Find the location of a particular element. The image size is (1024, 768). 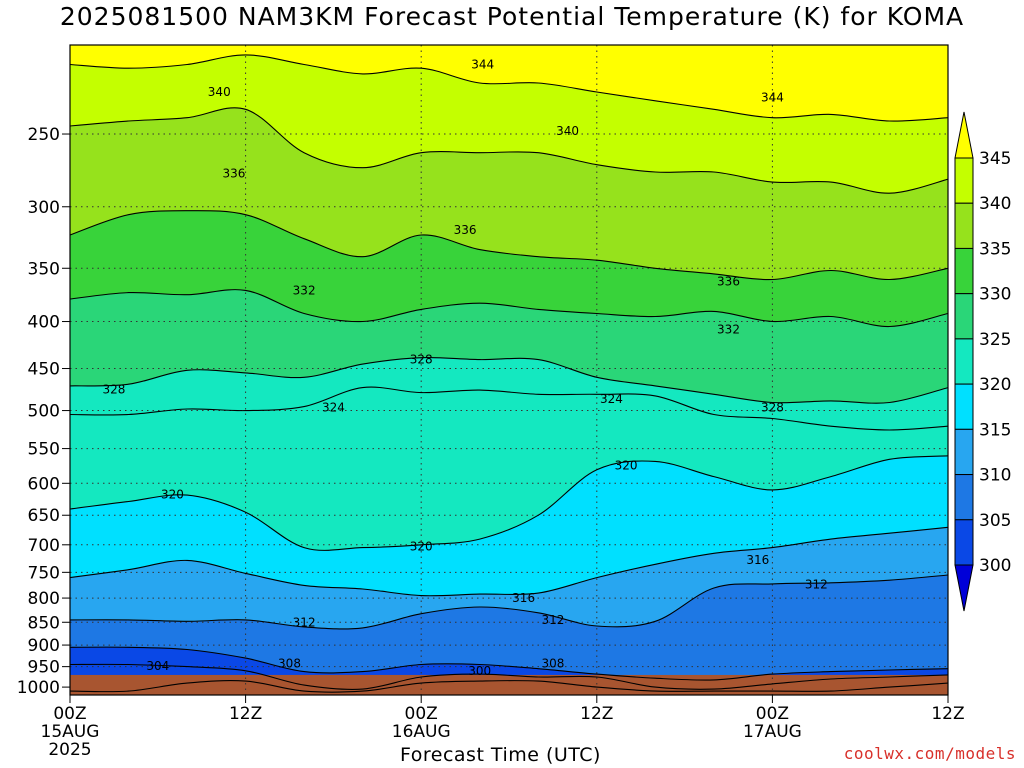

y-tick-label: 750 is located at coordinates (44, 573).